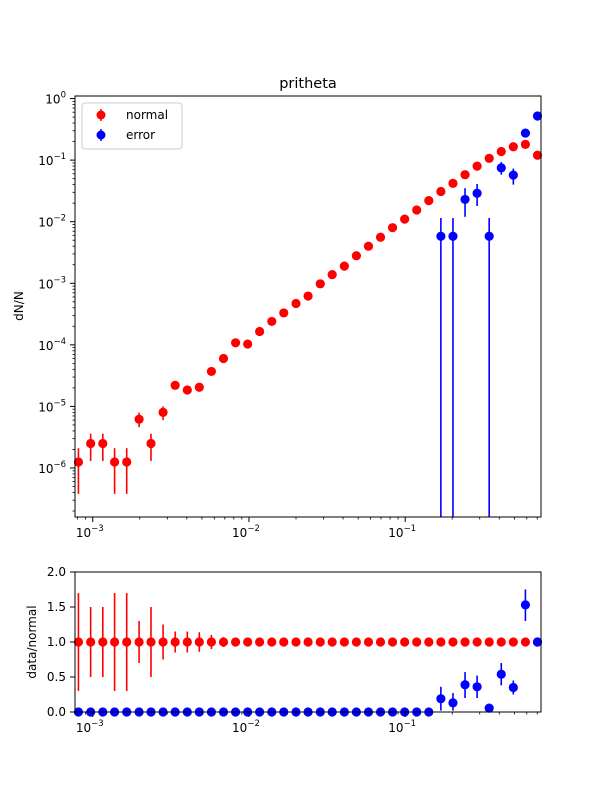 Image resolution: width=600 pixels, height=800 pixels. Describe the element at coordinates (132, 115) in the screenshot. I see `legend-item-normal: normal` at that location.